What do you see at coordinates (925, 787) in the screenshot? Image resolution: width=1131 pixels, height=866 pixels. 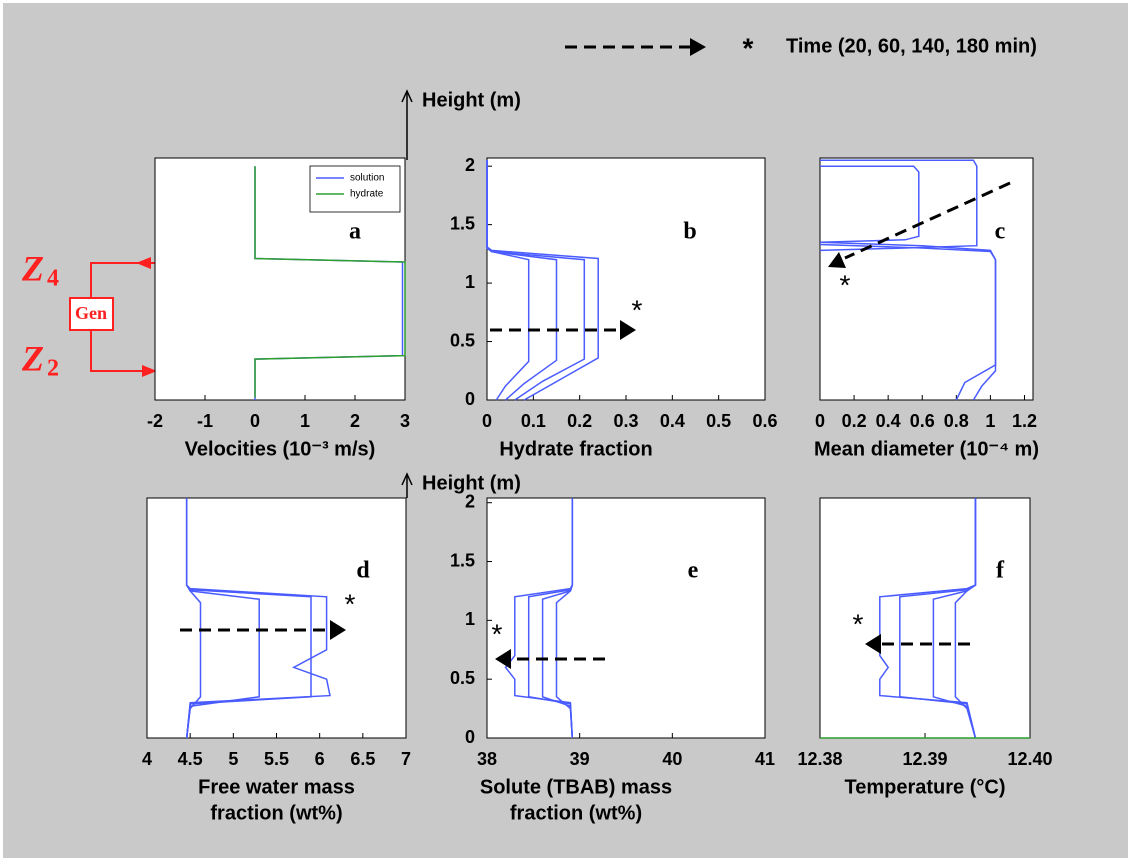 I see `x-axis-label: Temperature (°C)` at bounding box center [925, 787].